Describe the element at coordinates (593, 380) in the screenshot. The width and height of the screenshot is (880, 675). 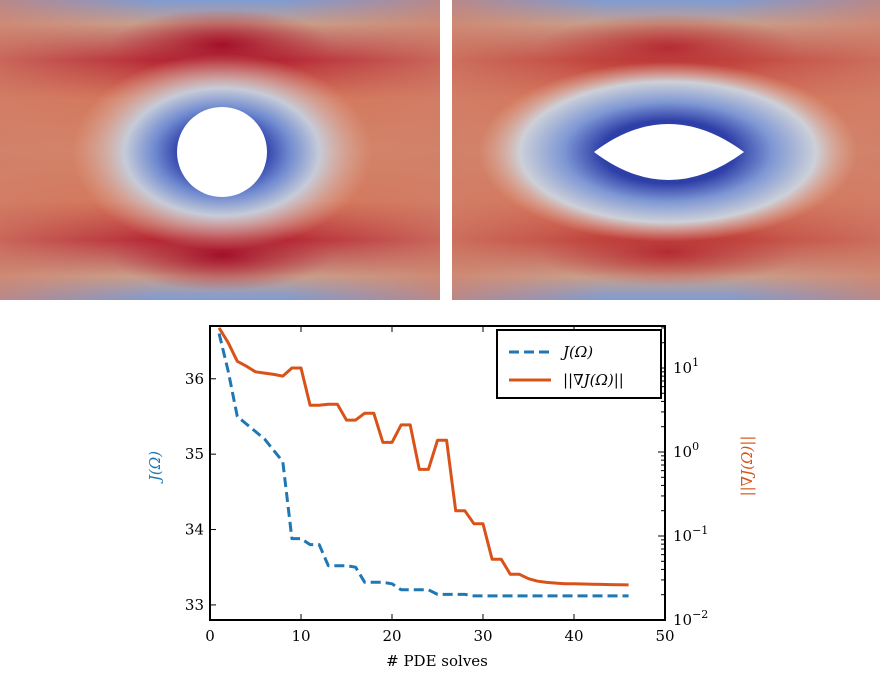
I see `legend-label: ||∇J(Ω)||` at that location.